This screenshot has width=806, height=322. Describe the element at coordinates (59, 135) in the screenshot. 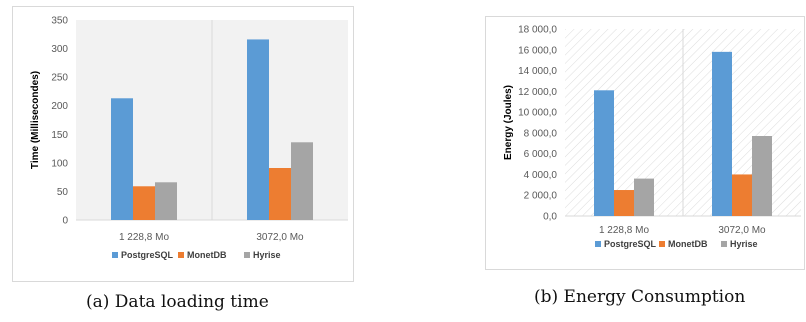

I see `y-tick-label: 150` at that location.